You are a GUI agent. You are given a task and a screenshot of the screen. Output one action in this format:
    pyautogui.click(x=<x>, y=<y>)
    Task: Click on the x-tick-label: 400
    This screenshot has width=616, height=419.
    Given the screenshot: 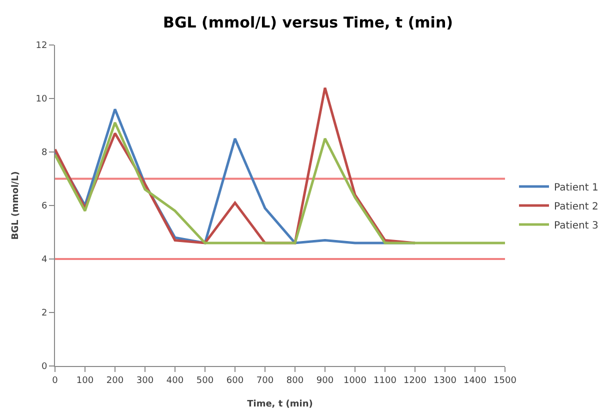 What is the action you would take?
    pyautogui.click(x=175, y=381)
    